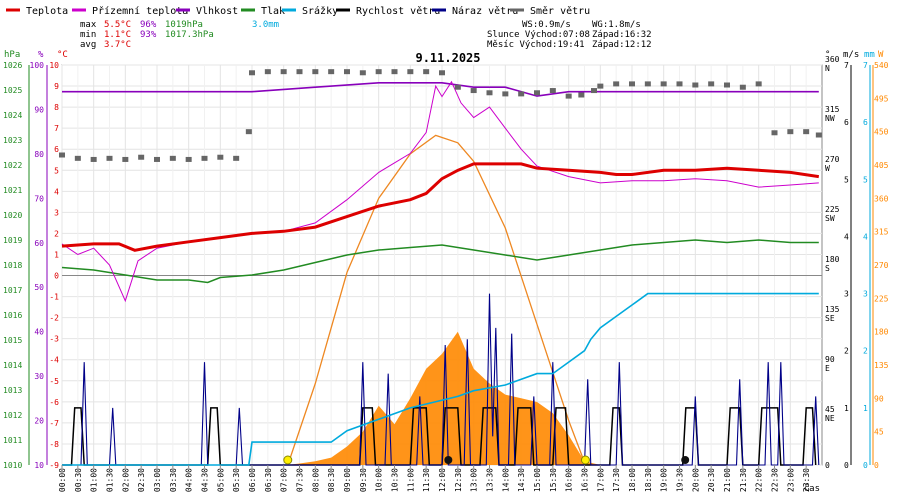 Image resolution: width=900 pixels, height=500 pixels. What do you see at coordinates (426, 480) in the screenshot?
I see `x-tick-label: 11:30` at bounding box center [426, 480].